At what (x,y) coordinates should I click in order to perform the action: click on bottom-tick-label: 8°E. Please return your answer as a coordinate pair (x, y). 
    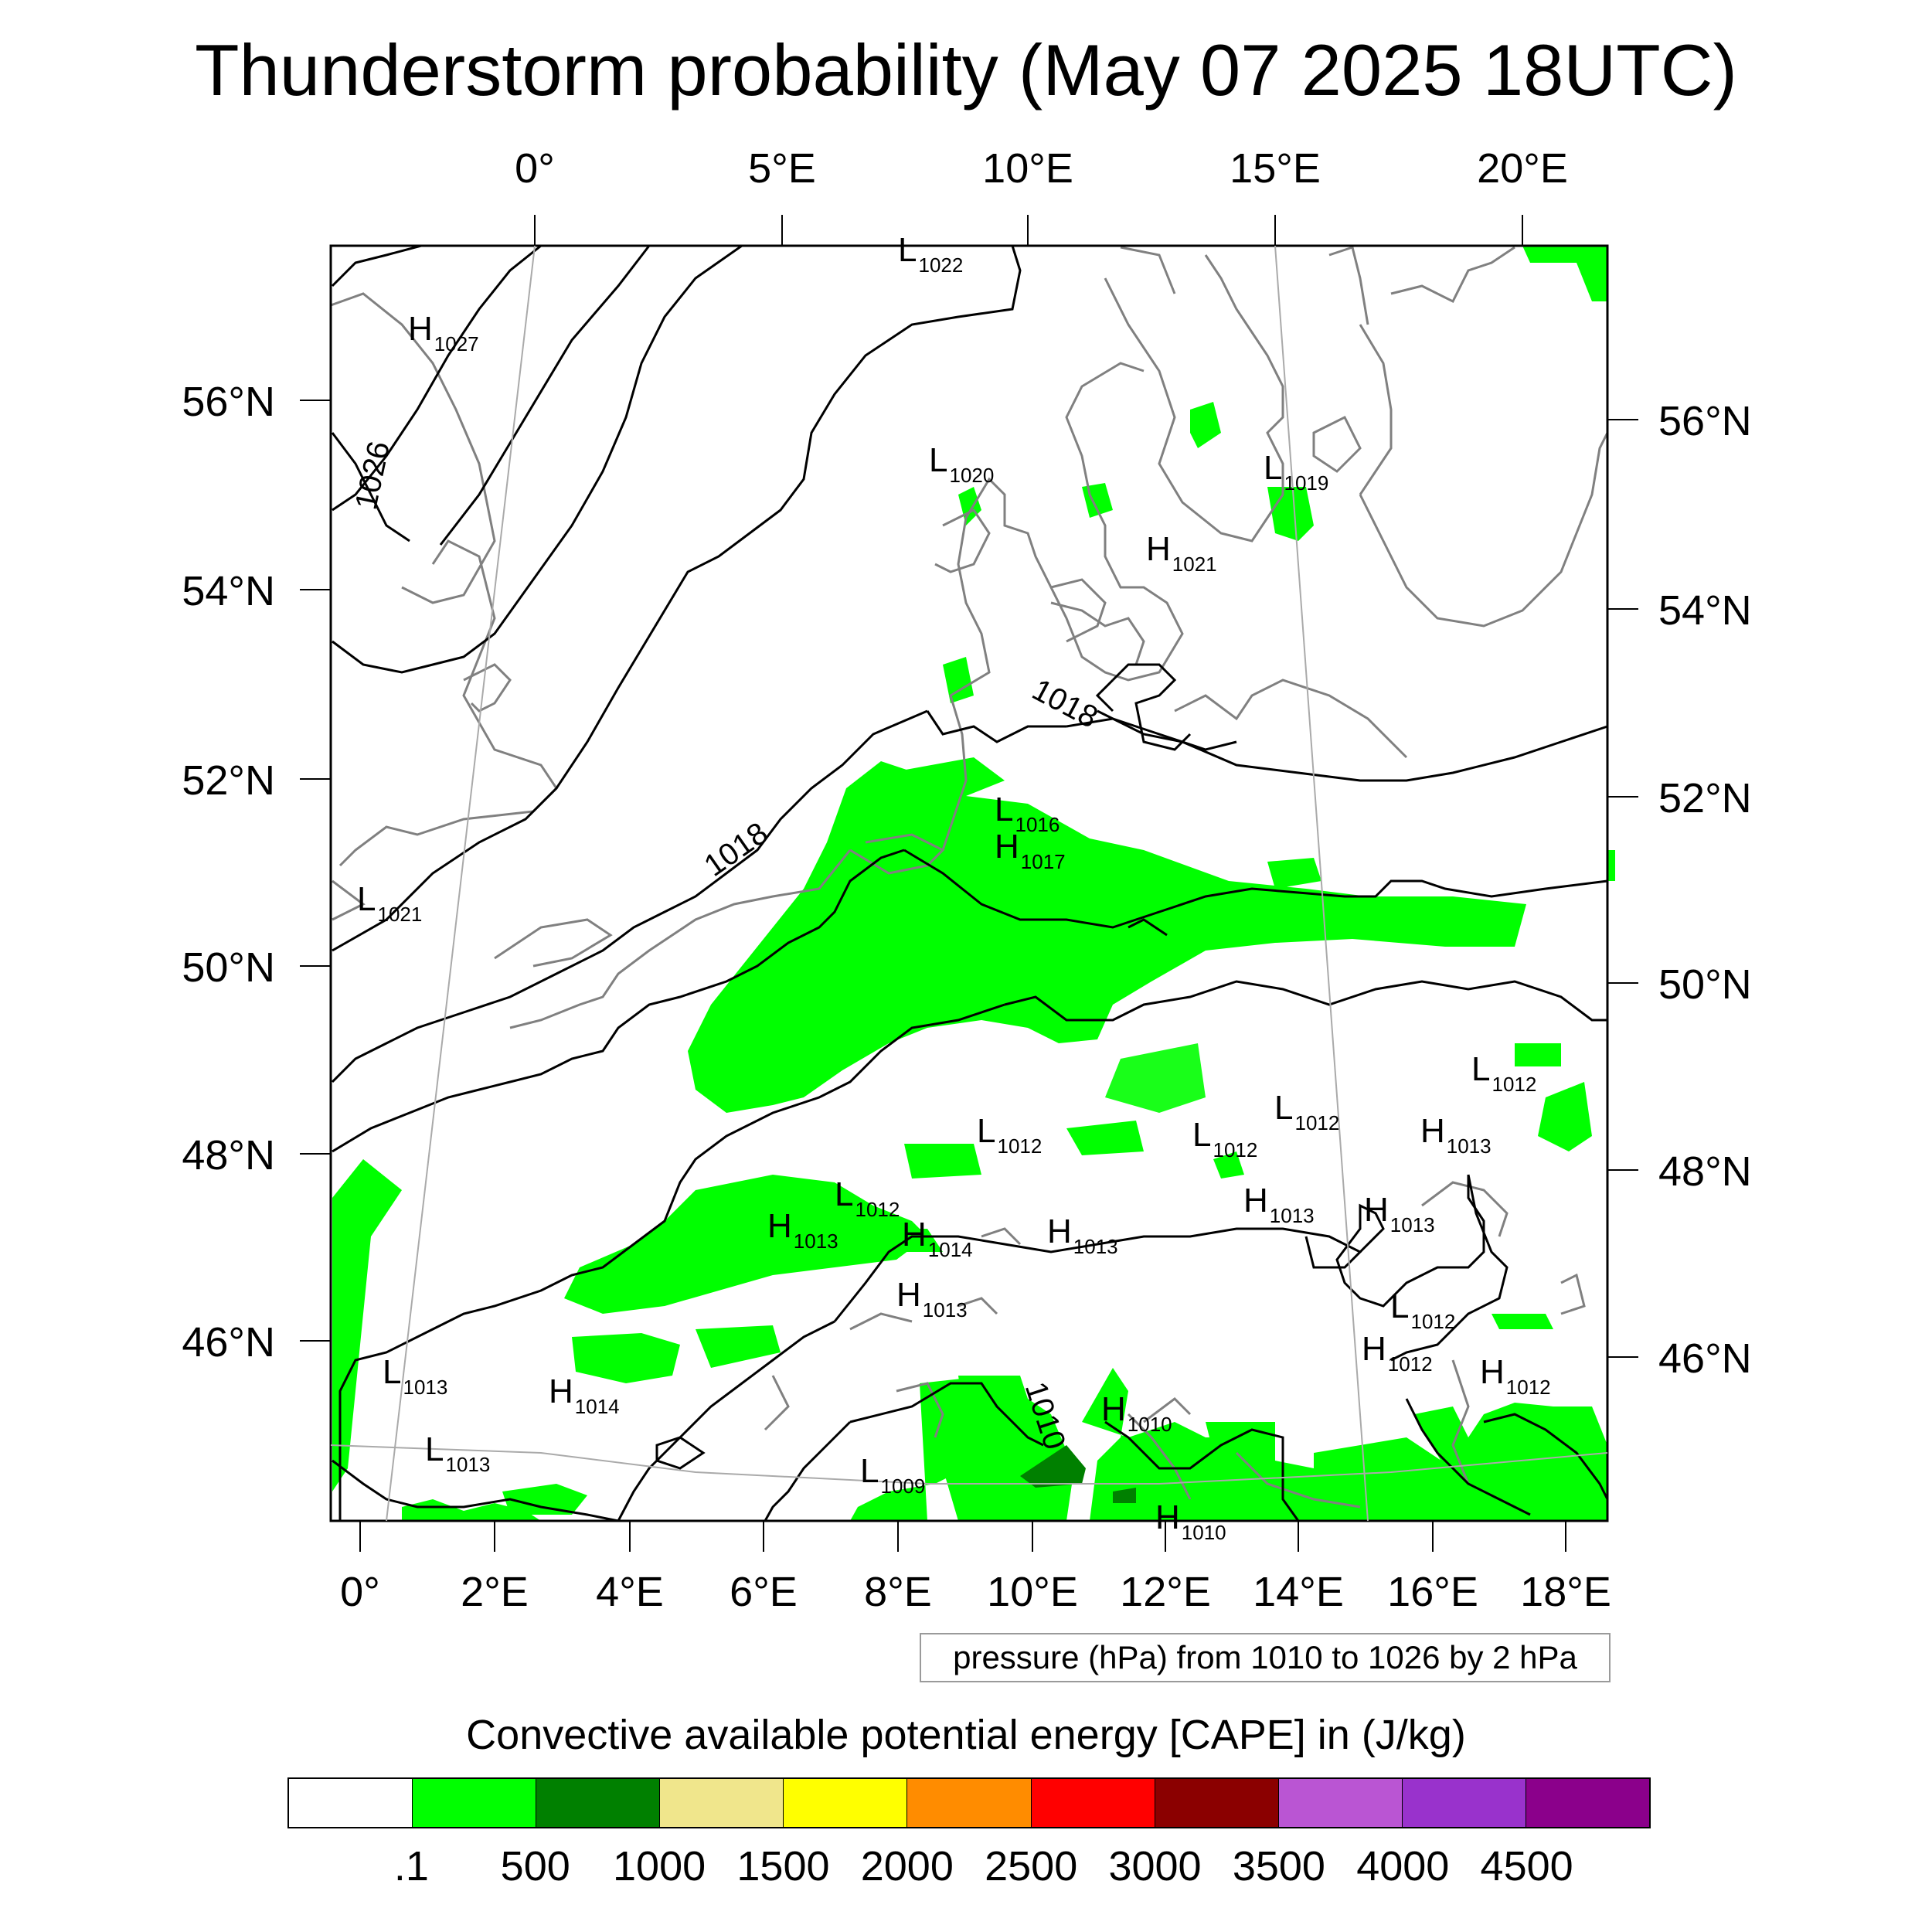
    Looking at the image, I should click on (898, 1592).